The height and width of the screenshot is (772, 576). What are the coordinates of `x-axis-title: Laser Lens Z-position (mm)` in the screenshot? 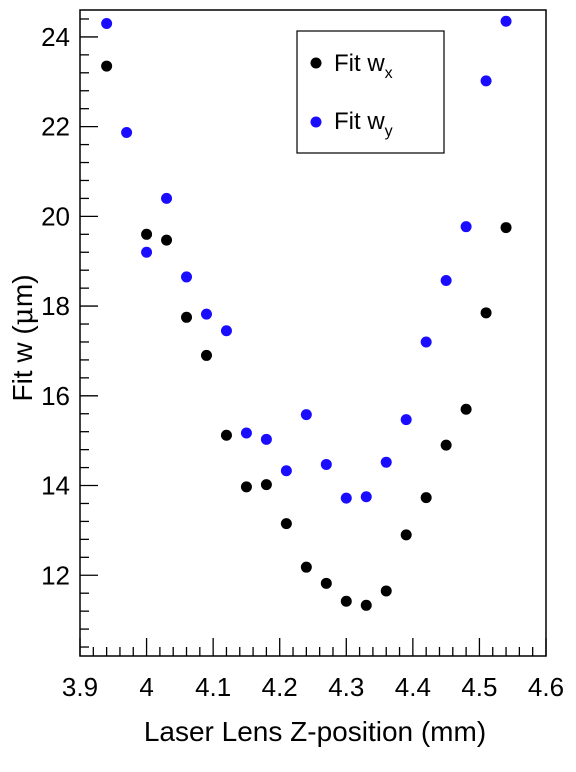 It's located at (315, 731).